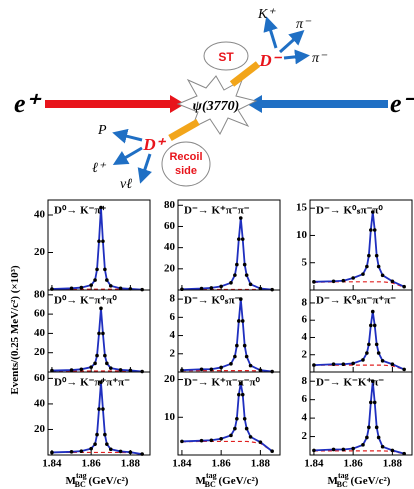 Image resolution: width=414 pixels, height=489 pixels. I want to click on tag-product: K⁺, so click(266, 14).